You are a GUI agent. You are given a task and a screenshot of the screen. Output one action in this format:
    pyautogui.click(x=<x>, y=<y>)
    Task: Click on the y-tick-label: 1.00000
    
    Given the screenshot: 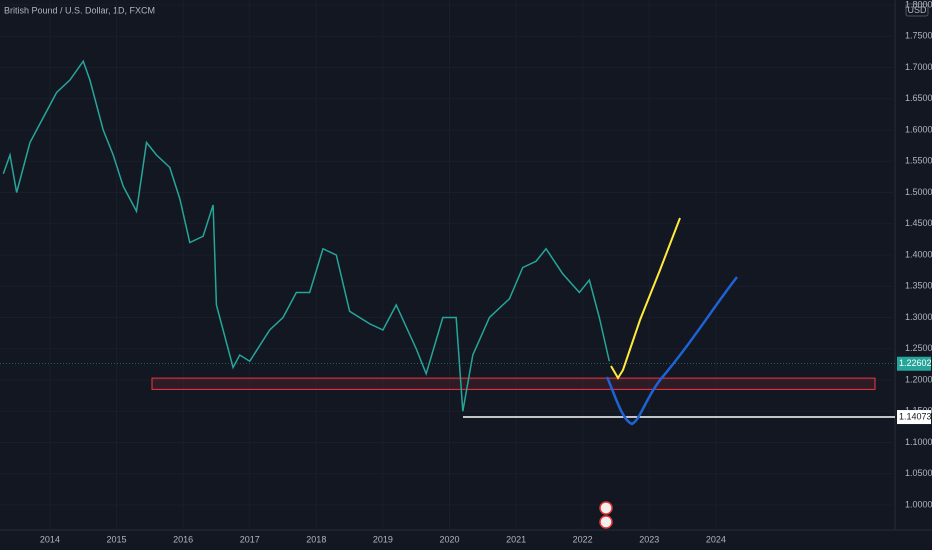 What is the action you would take?
    pyautogui.click(x=918, y=504)
    